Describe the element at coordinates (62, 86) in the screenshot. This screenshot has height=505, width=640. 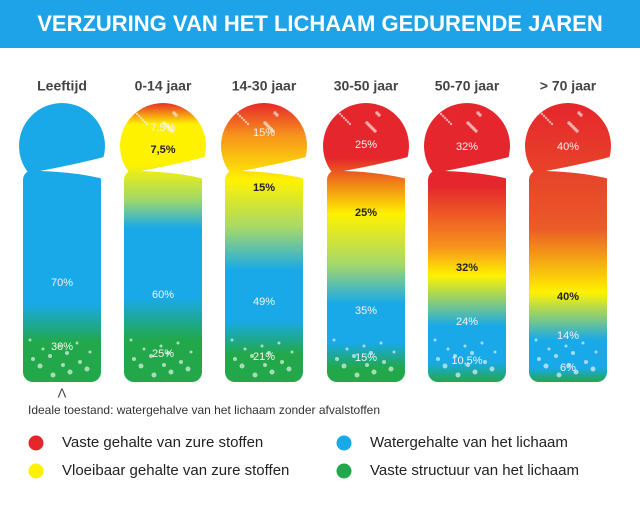
I see `column-header: Leeftijd` at that location.